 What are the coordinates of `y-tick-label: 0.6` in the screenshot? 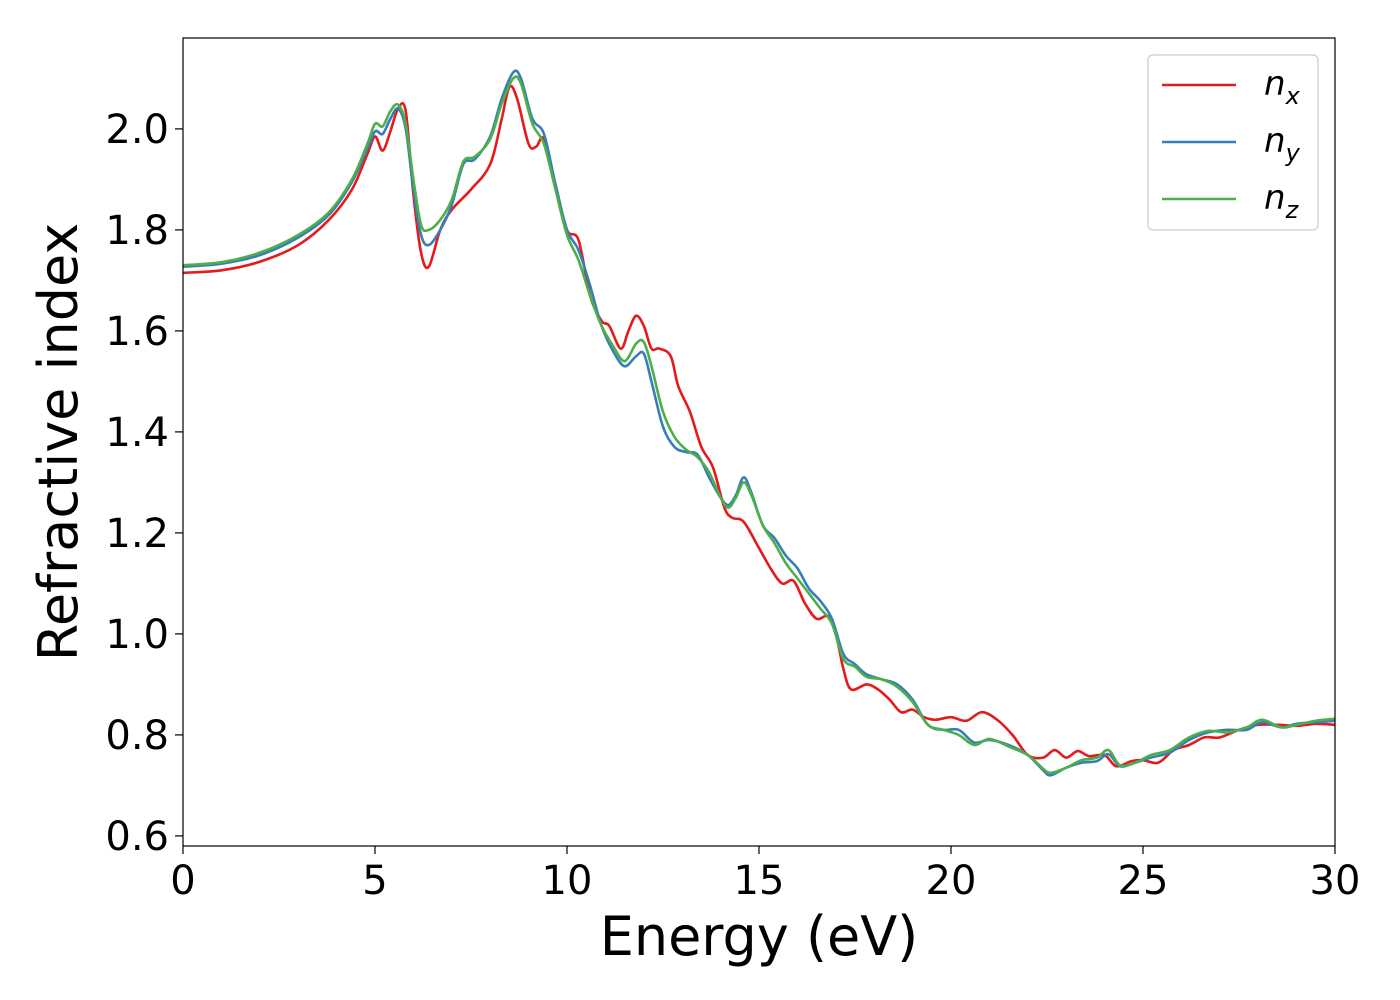 It's located at (137, 837).